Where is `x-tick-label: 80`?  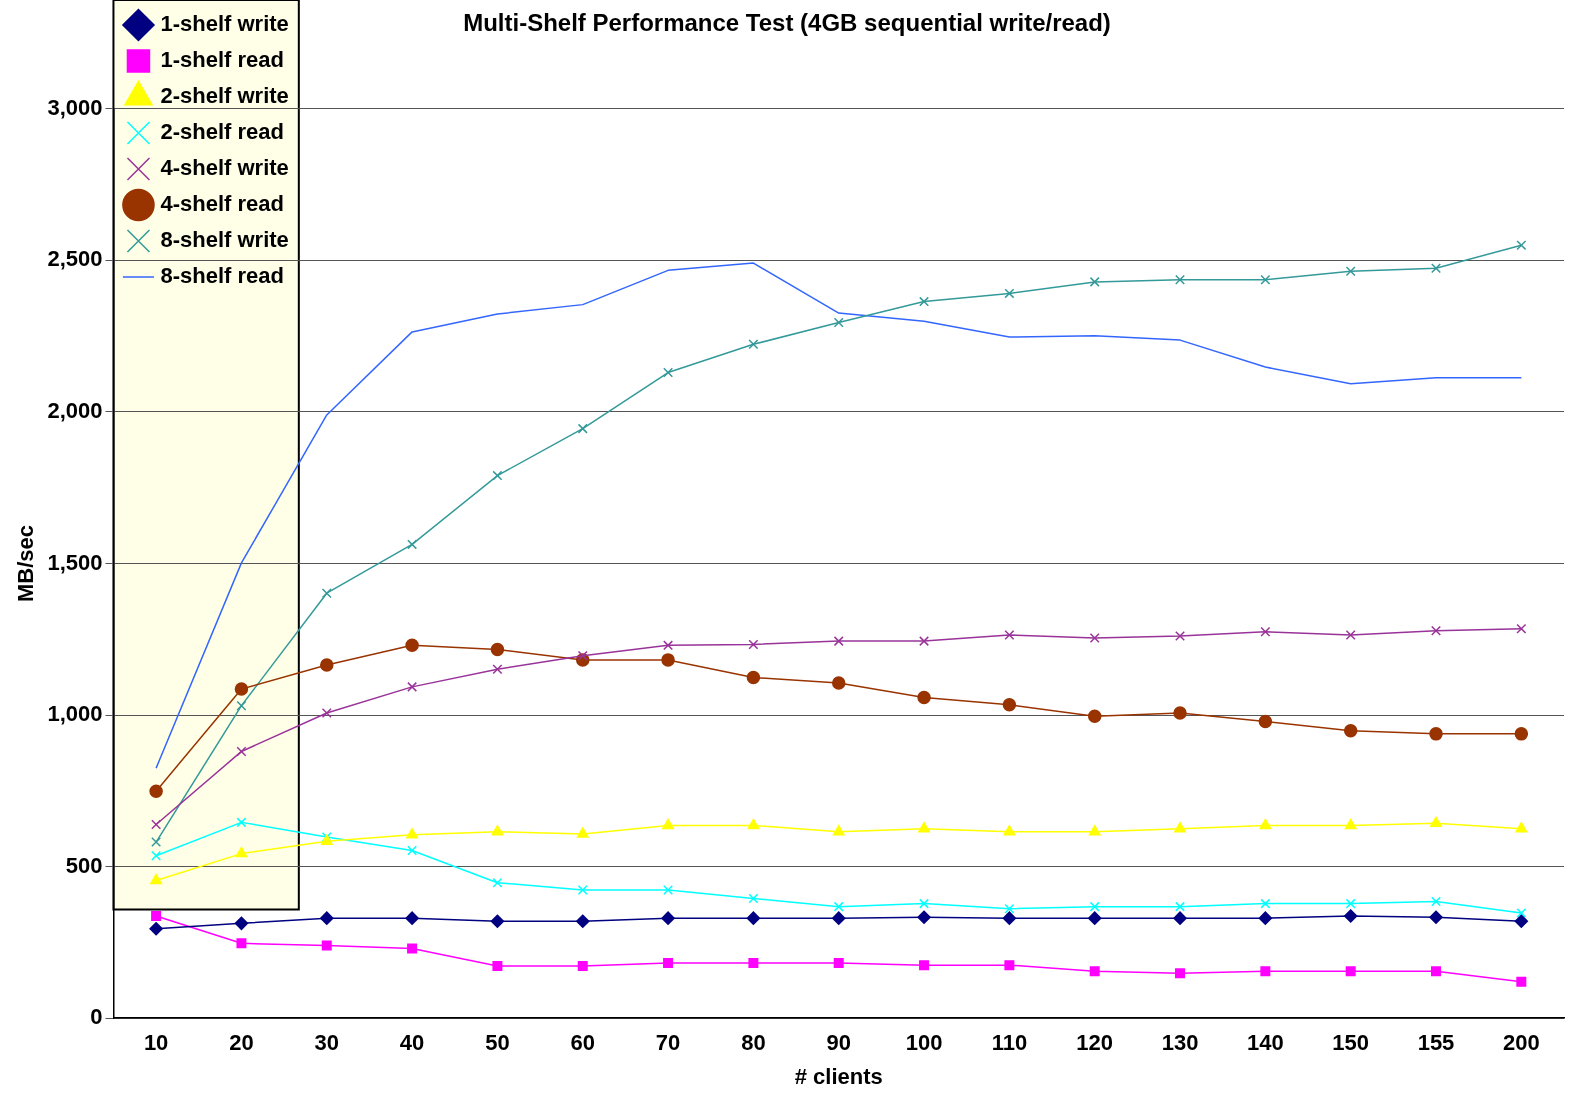
x-tick-label: 80 is located at coordinates (753, 1043).